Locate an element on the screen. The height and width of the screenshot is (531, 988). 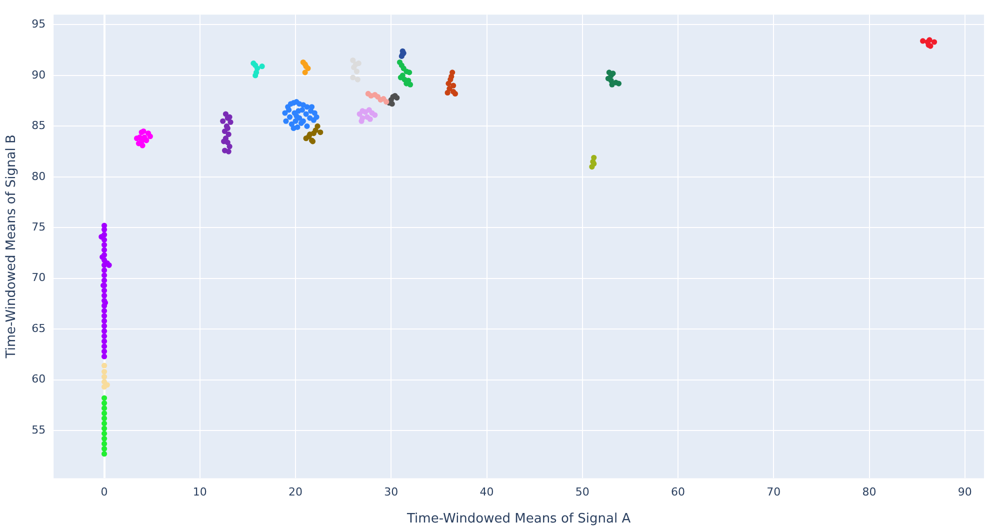
x-tick-label: 20 is located at coordinates (295, 492).